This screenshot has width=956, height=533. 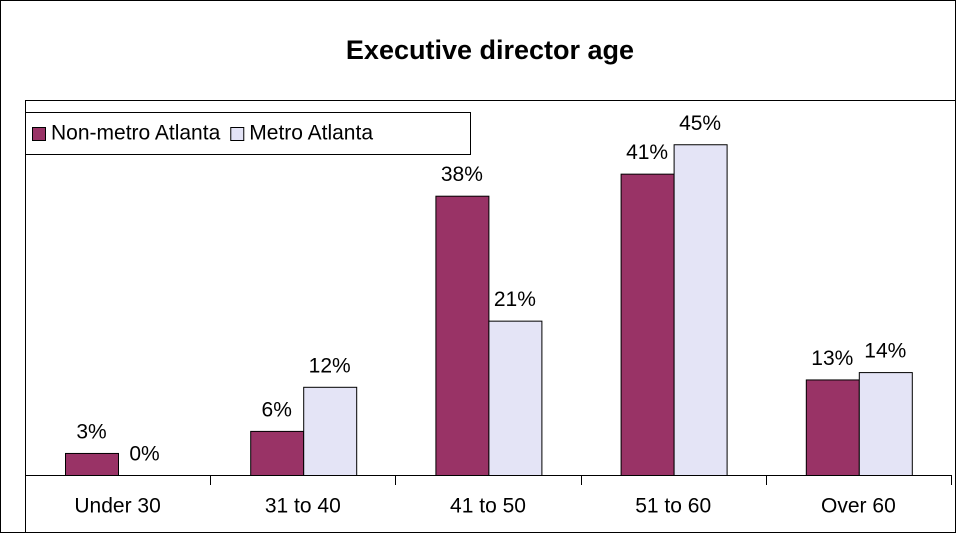 I want to click on legend-label: Metro Atlanta, so click(x=311, y=133).